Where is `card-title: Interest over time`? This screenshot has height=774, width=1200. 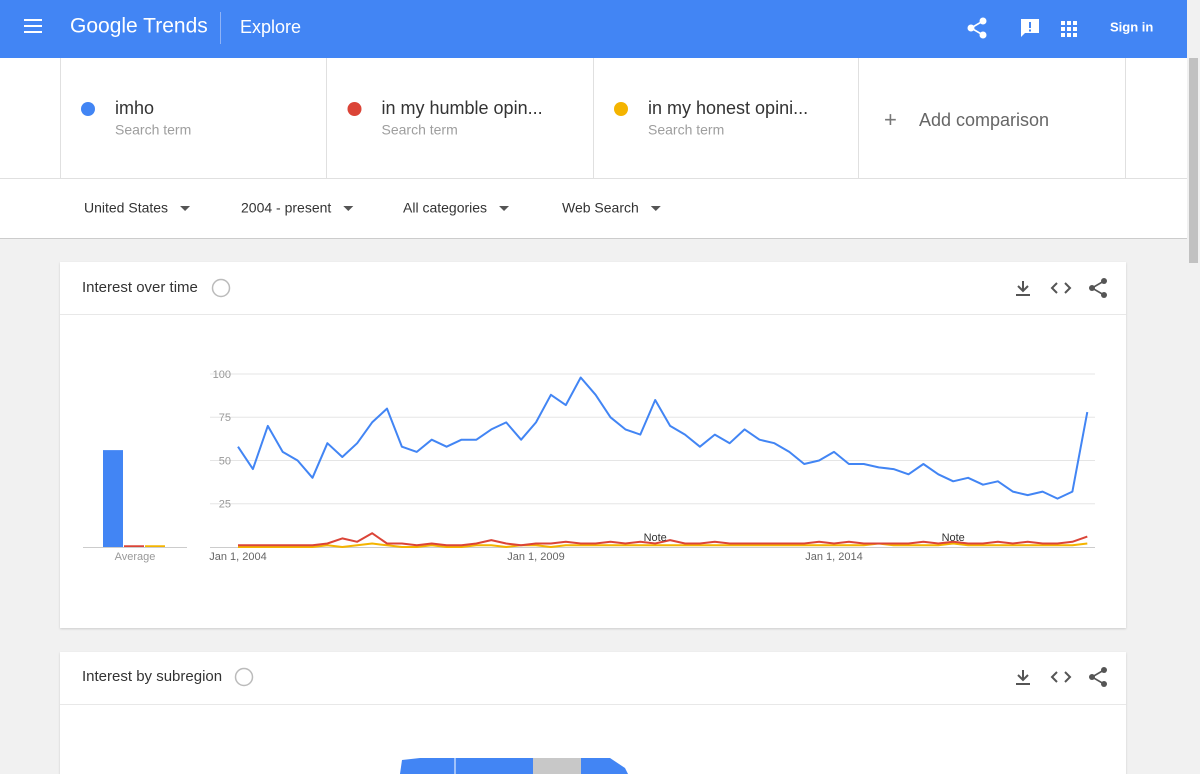 card-title: Interest over time is located at coordinates (140, 287).